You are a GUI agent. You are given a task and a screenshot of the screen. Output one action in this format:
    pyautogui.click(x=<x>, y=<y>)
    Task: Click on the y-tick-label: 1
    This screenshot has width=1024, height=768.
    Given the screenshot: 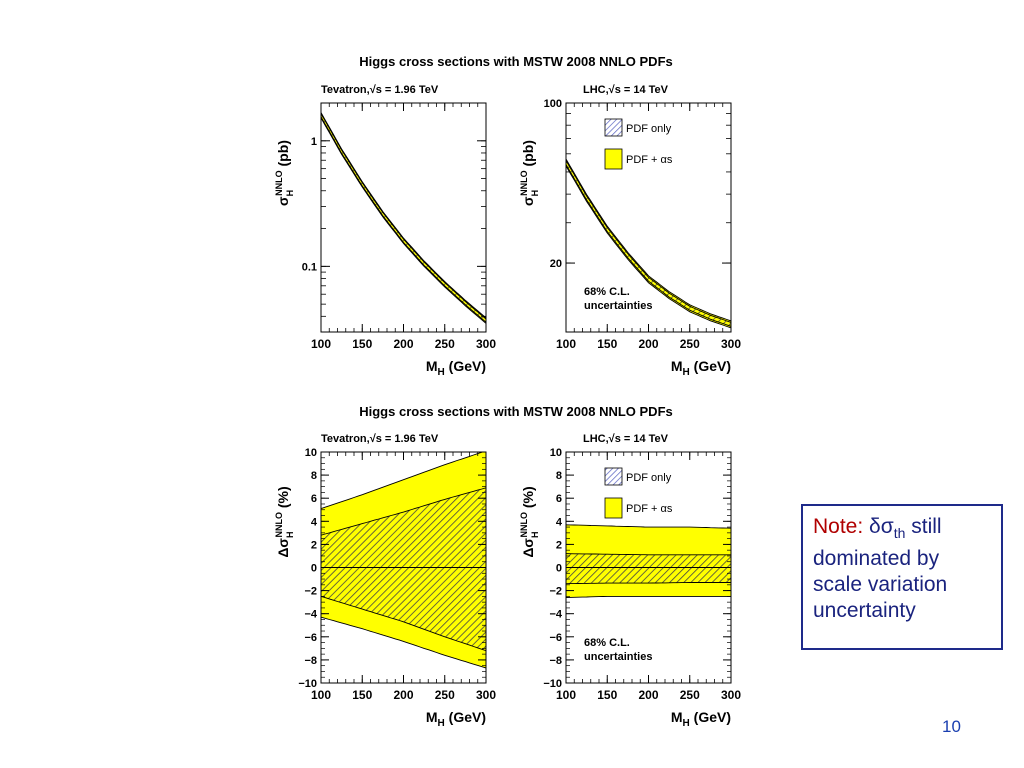 What is the action you would take?
    pyautogui.click(x=314, y=142)
    